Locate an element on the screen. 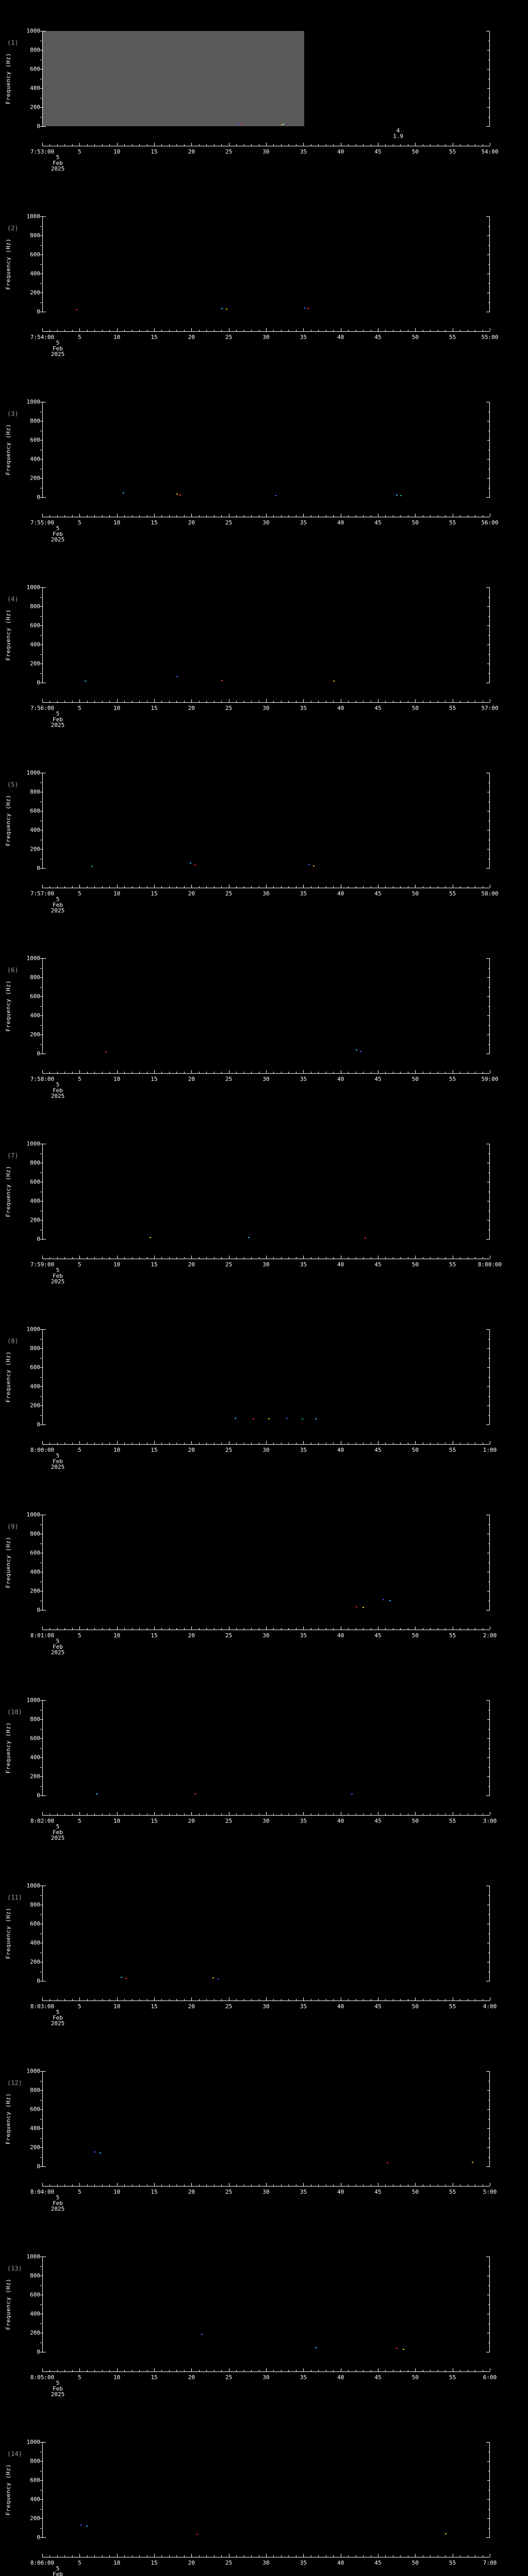 Image resolution: width=528 pixels, height=2576 pixels. x-tick-label: 50 is located at coordinates (415, 1079).